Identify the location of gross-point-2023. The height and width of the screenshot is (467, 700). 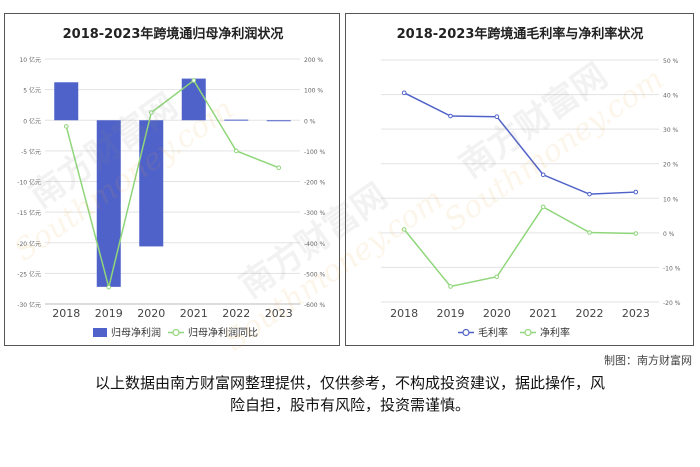
(636, 192).